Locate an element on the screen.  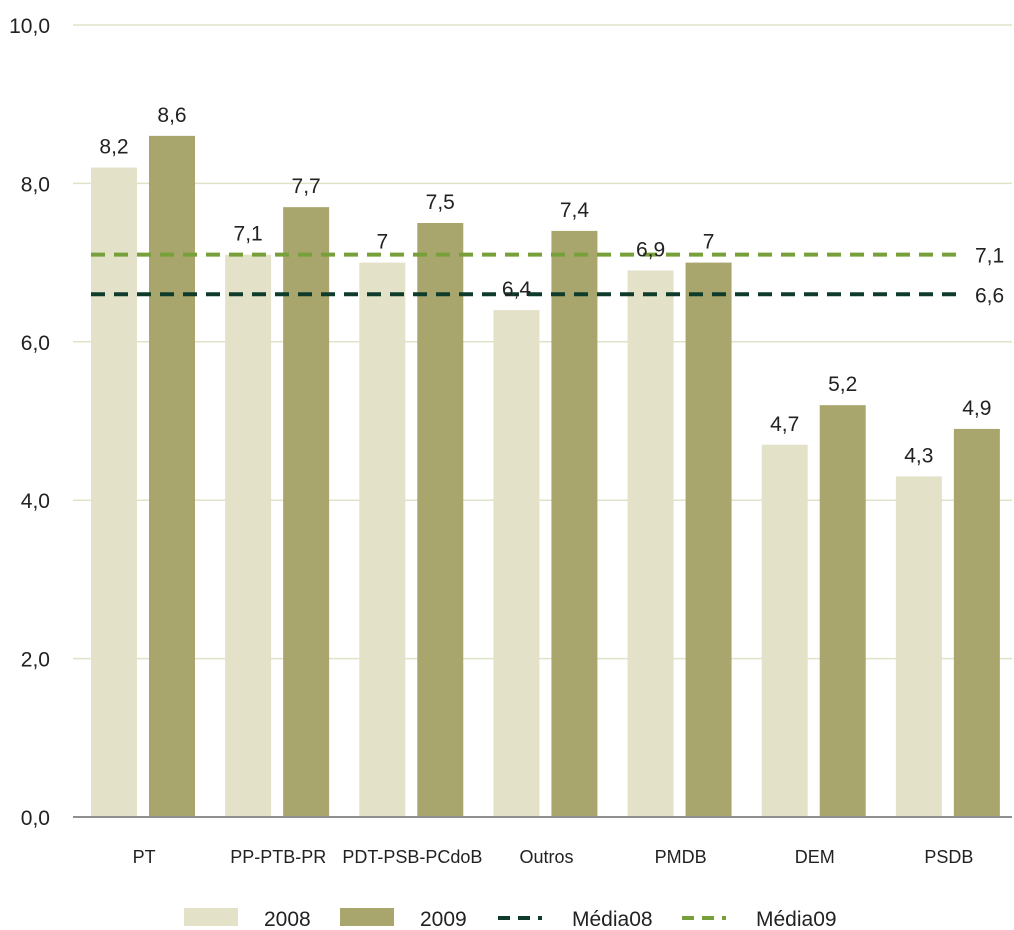
x-tick-label: Outros is located at coordinates (546, 857).